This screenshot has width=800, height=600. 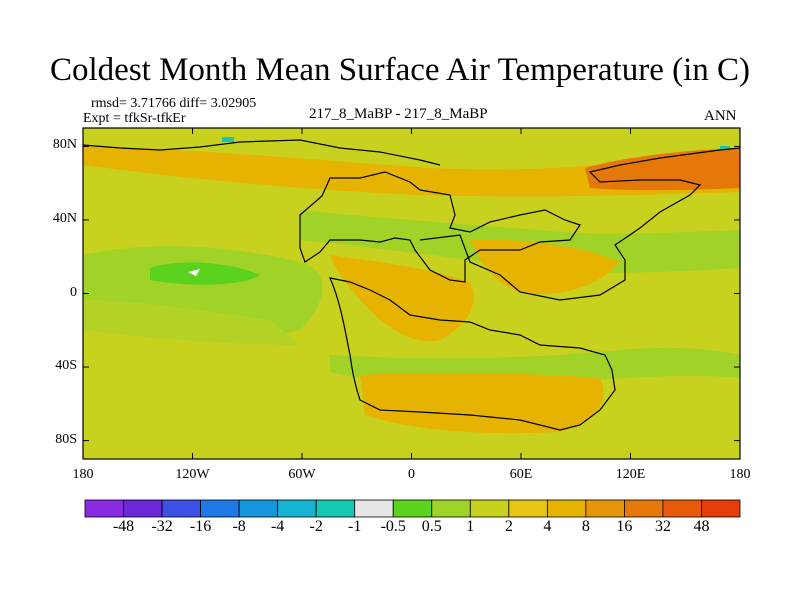 What do you see at coordinates (66, 439) in the screenshot?
I see `y-tick-label: 80S` at bounding box center [66, 439].